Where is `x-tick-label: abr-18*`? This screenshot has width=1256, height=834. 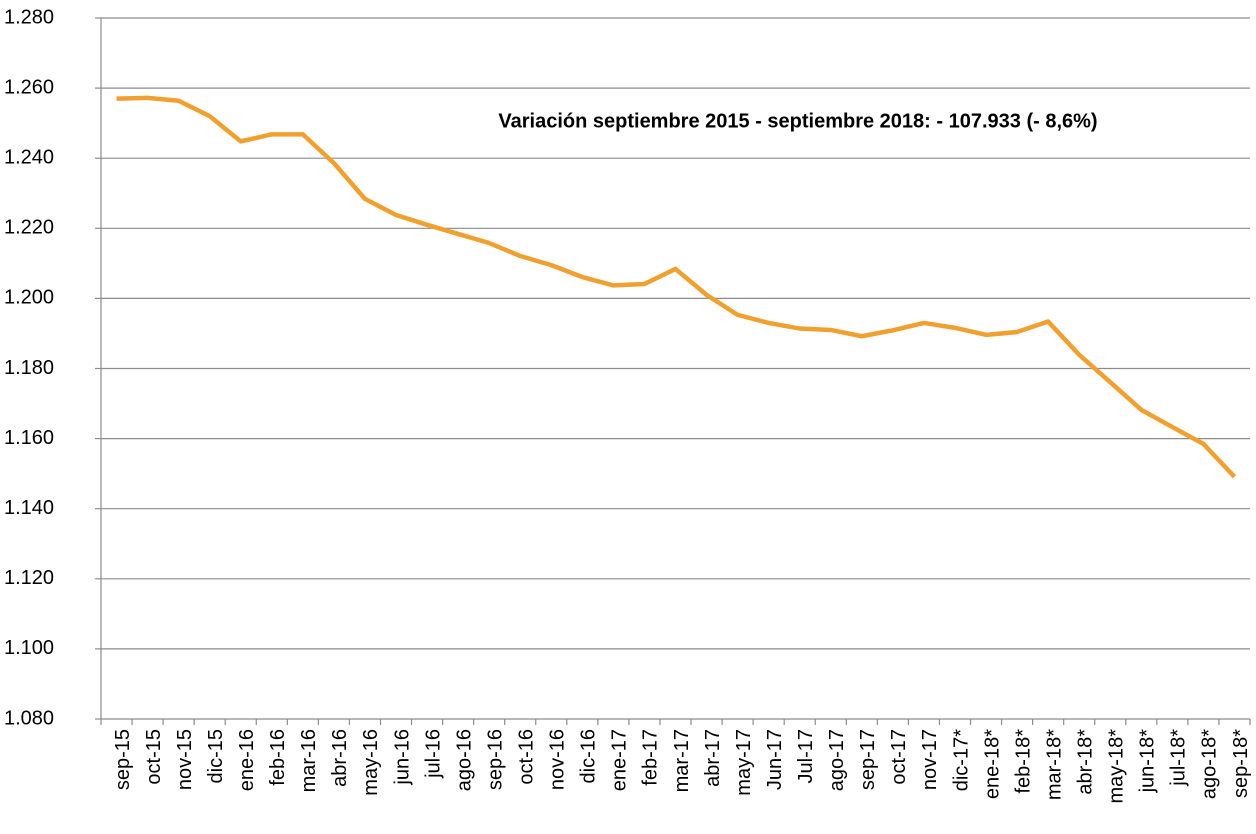
x-tick-label: abr-18* is located at coordinates (1085, 762).